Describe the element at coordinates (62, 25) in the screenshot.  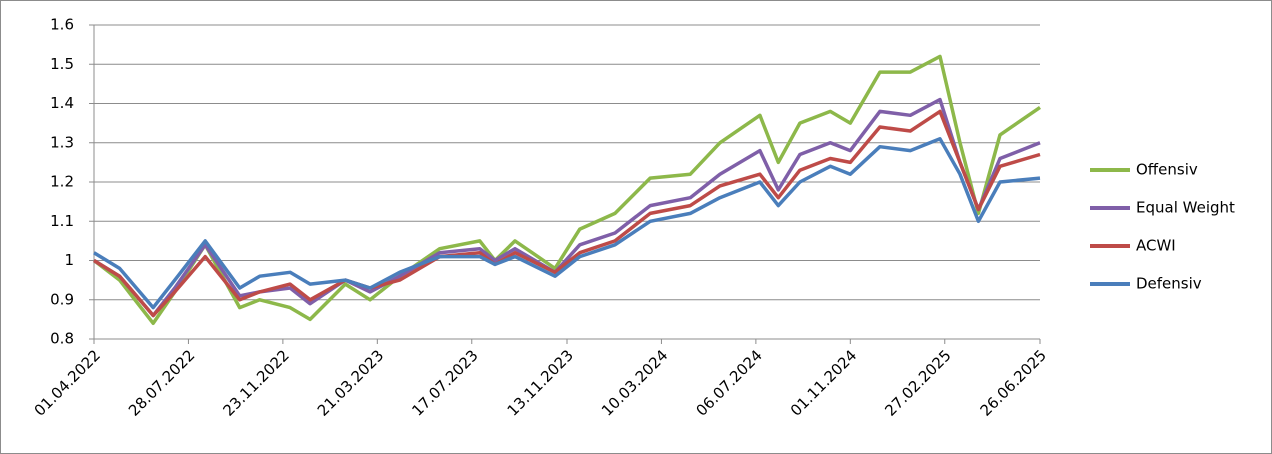
I see `y-tick-label: 1.6` at that location.